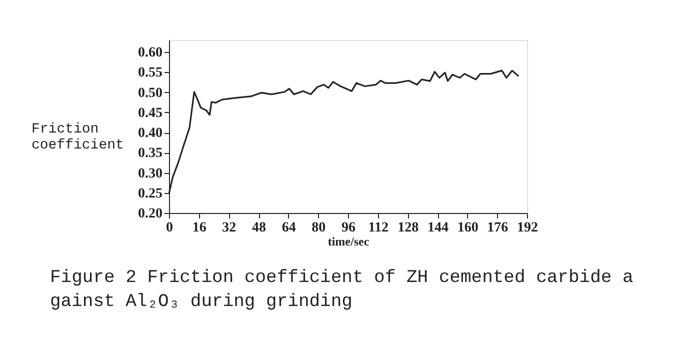 Image resolution: width=697 pixels, height=349 pixels. I want to click on x-tick-label: 64, so click(289, 228).